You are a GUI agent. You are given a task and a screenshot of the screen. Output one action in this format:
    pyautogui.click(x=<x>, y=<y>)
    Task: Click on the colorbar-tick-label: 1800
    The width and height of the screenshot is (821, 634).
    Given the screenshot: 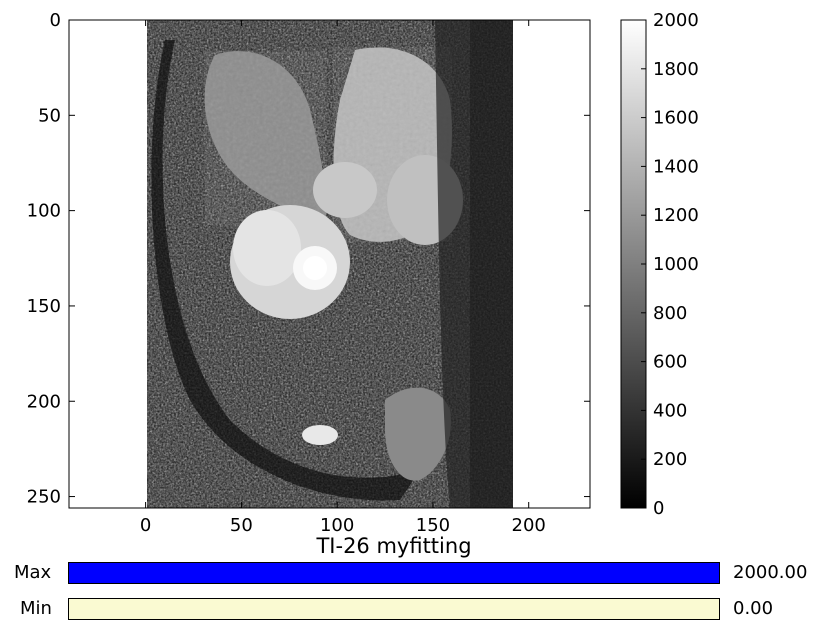 What is the action you would take?
    pyautogui.click(x=676, y=69)
    